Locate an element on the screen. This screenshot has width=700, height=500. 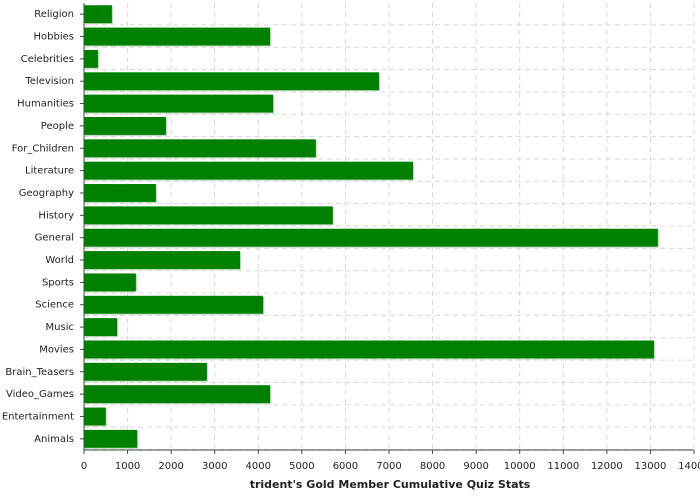
x-tick-label: 12000 is located at coordinates (607, 466).